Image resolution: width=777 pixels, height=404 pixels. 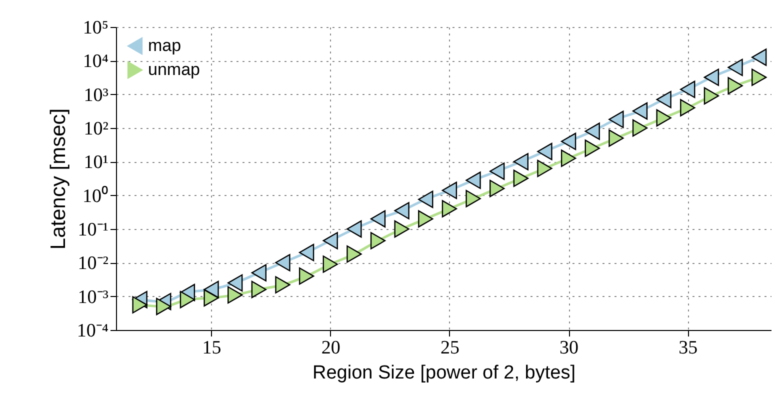 What do you see at coordinates (450, 348) in the screenshot?
I see `x-tick-label: 25` at bounding box center [450, 348].